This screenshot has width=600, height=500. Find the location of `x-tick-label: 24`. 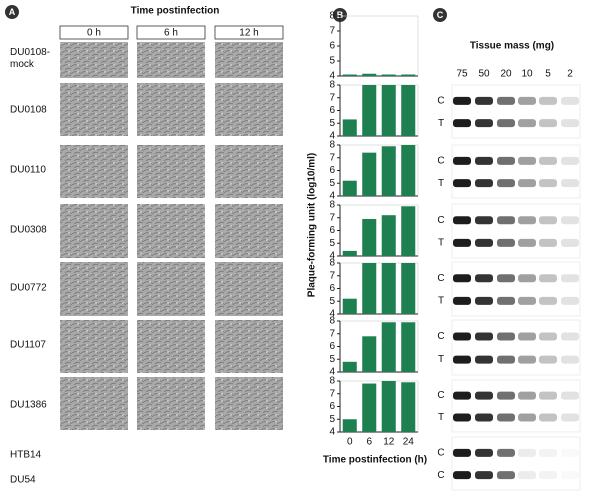

x-tick-label: 24 is located at coordinates (409, 442).